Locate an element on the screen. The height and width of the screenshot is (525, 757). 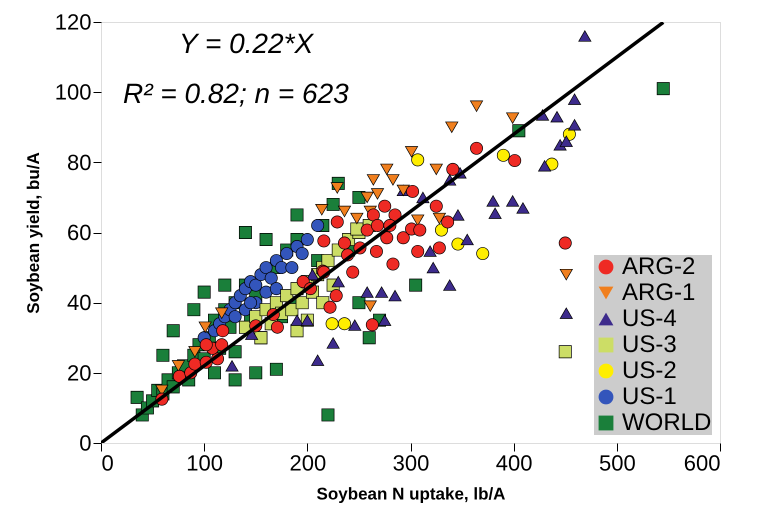
x-tick-label: 600 is located at coordinates (702, 463).